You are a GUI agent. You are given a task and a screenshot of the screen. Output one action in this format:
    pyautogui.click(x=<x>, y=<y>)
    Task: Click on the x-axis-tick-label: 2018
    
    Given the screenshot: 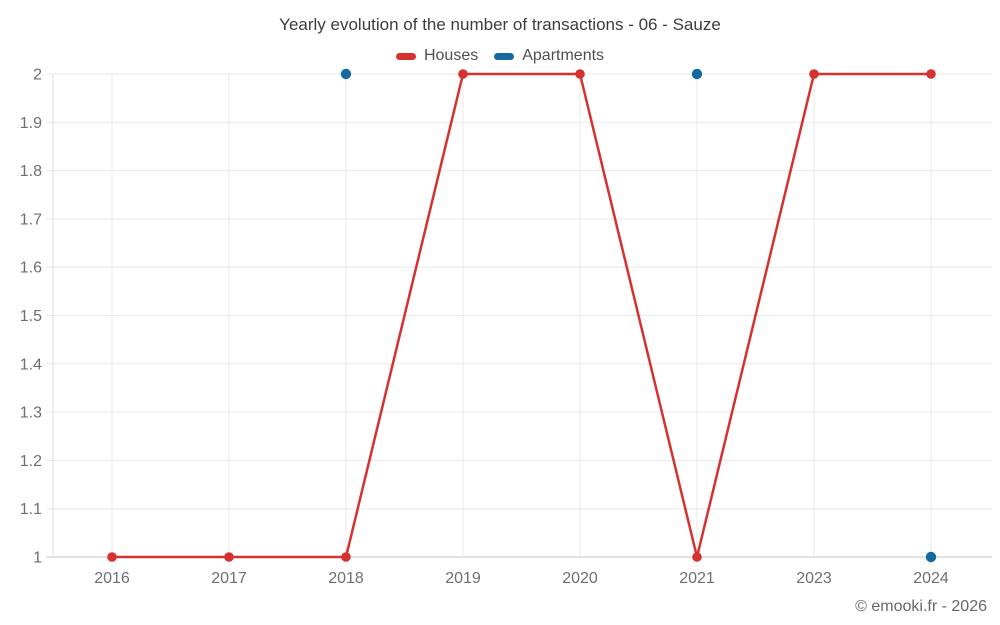 What is the action you would take?
    pyautogui.click(x=346, y=578)
    